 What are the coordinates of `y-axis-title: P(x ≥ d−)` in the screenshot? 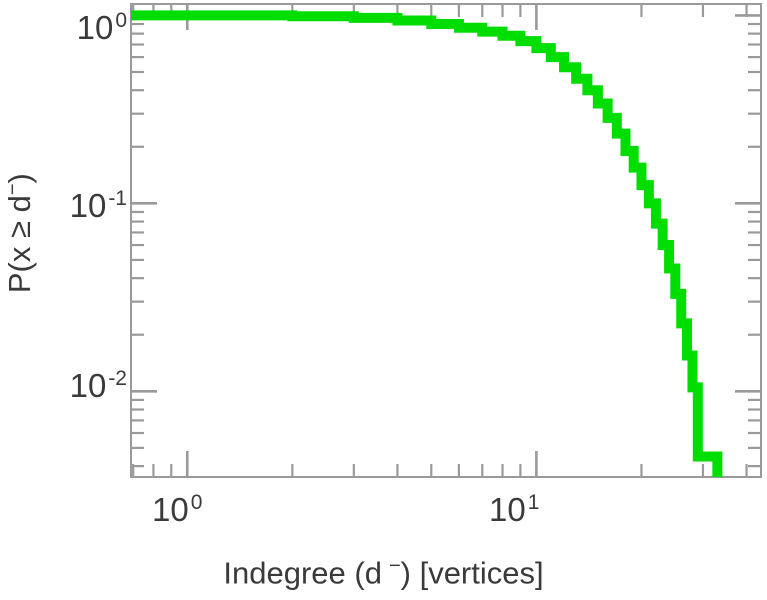 It's located at (20, 233).